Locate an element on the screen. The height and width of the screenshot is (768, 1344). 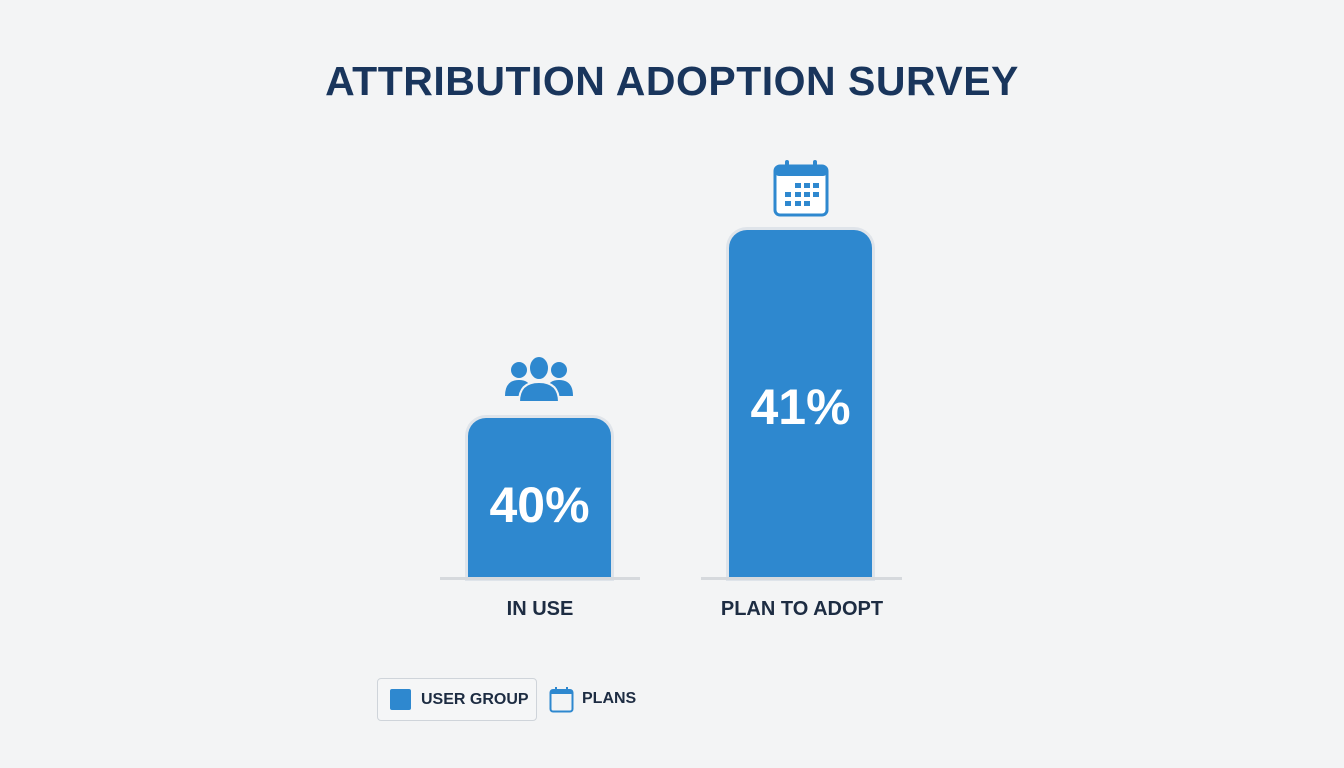
chart-title: ATTRIBUTION ADOPTION SURVEY is located at coordinates (672, 81).